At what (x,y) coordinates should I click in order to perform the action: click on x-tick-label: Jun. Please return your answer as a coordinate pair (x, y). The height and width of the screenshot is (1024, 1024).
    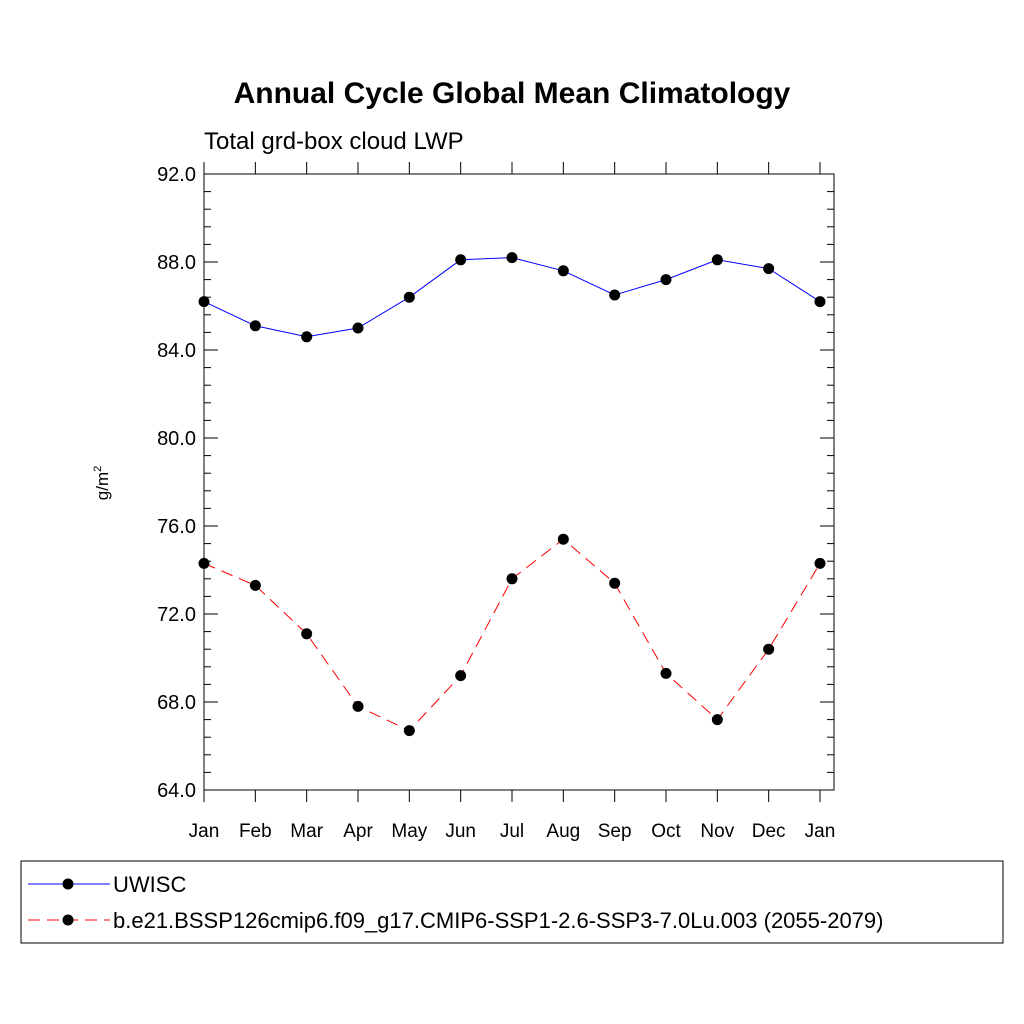
    Looking at the image, I should click on (460, 831).